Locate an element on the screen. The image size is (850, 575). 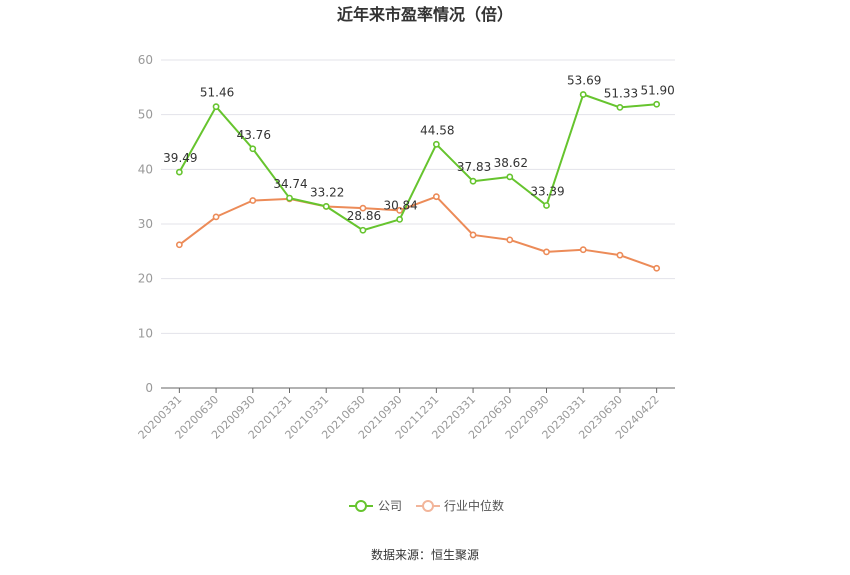
legend-item-industry-median: 行业中位数 is located at coordinates (460, 505).